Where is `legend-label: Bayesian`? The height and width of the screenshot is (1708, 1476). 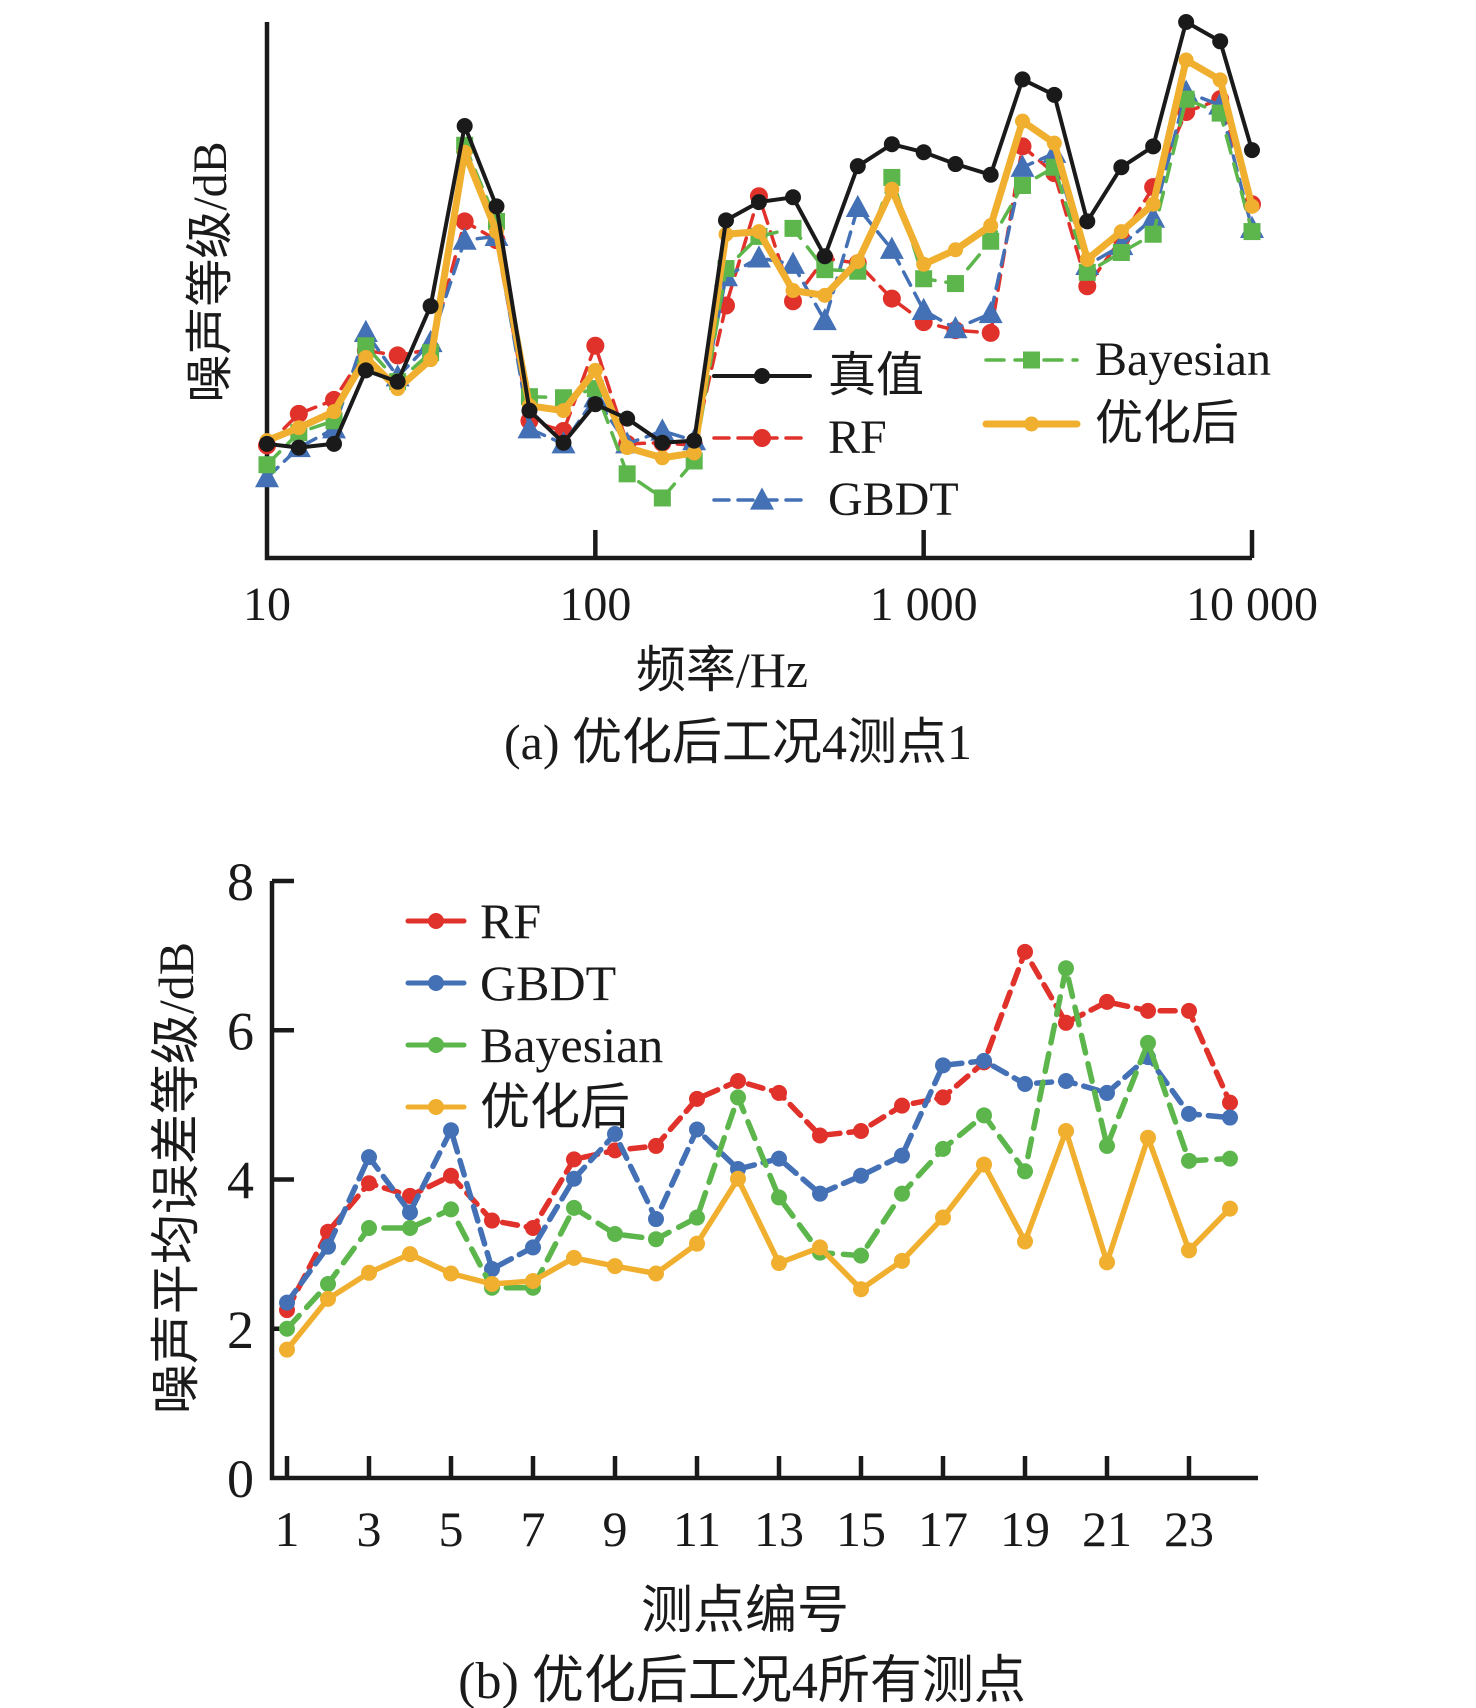
legend-label: Bayesian is located at coordinates (572, 1045).